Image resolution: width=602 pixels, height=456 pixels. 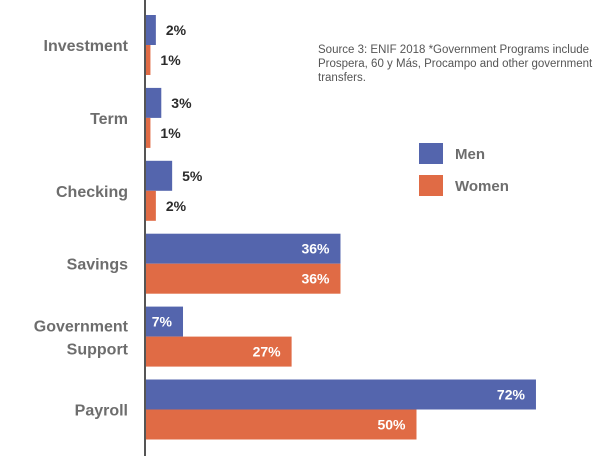 What do you see at coordinates (315, 279) in the screenshot?
I see `value-label-women-savings: 36%` at bounding box center [315, 279].